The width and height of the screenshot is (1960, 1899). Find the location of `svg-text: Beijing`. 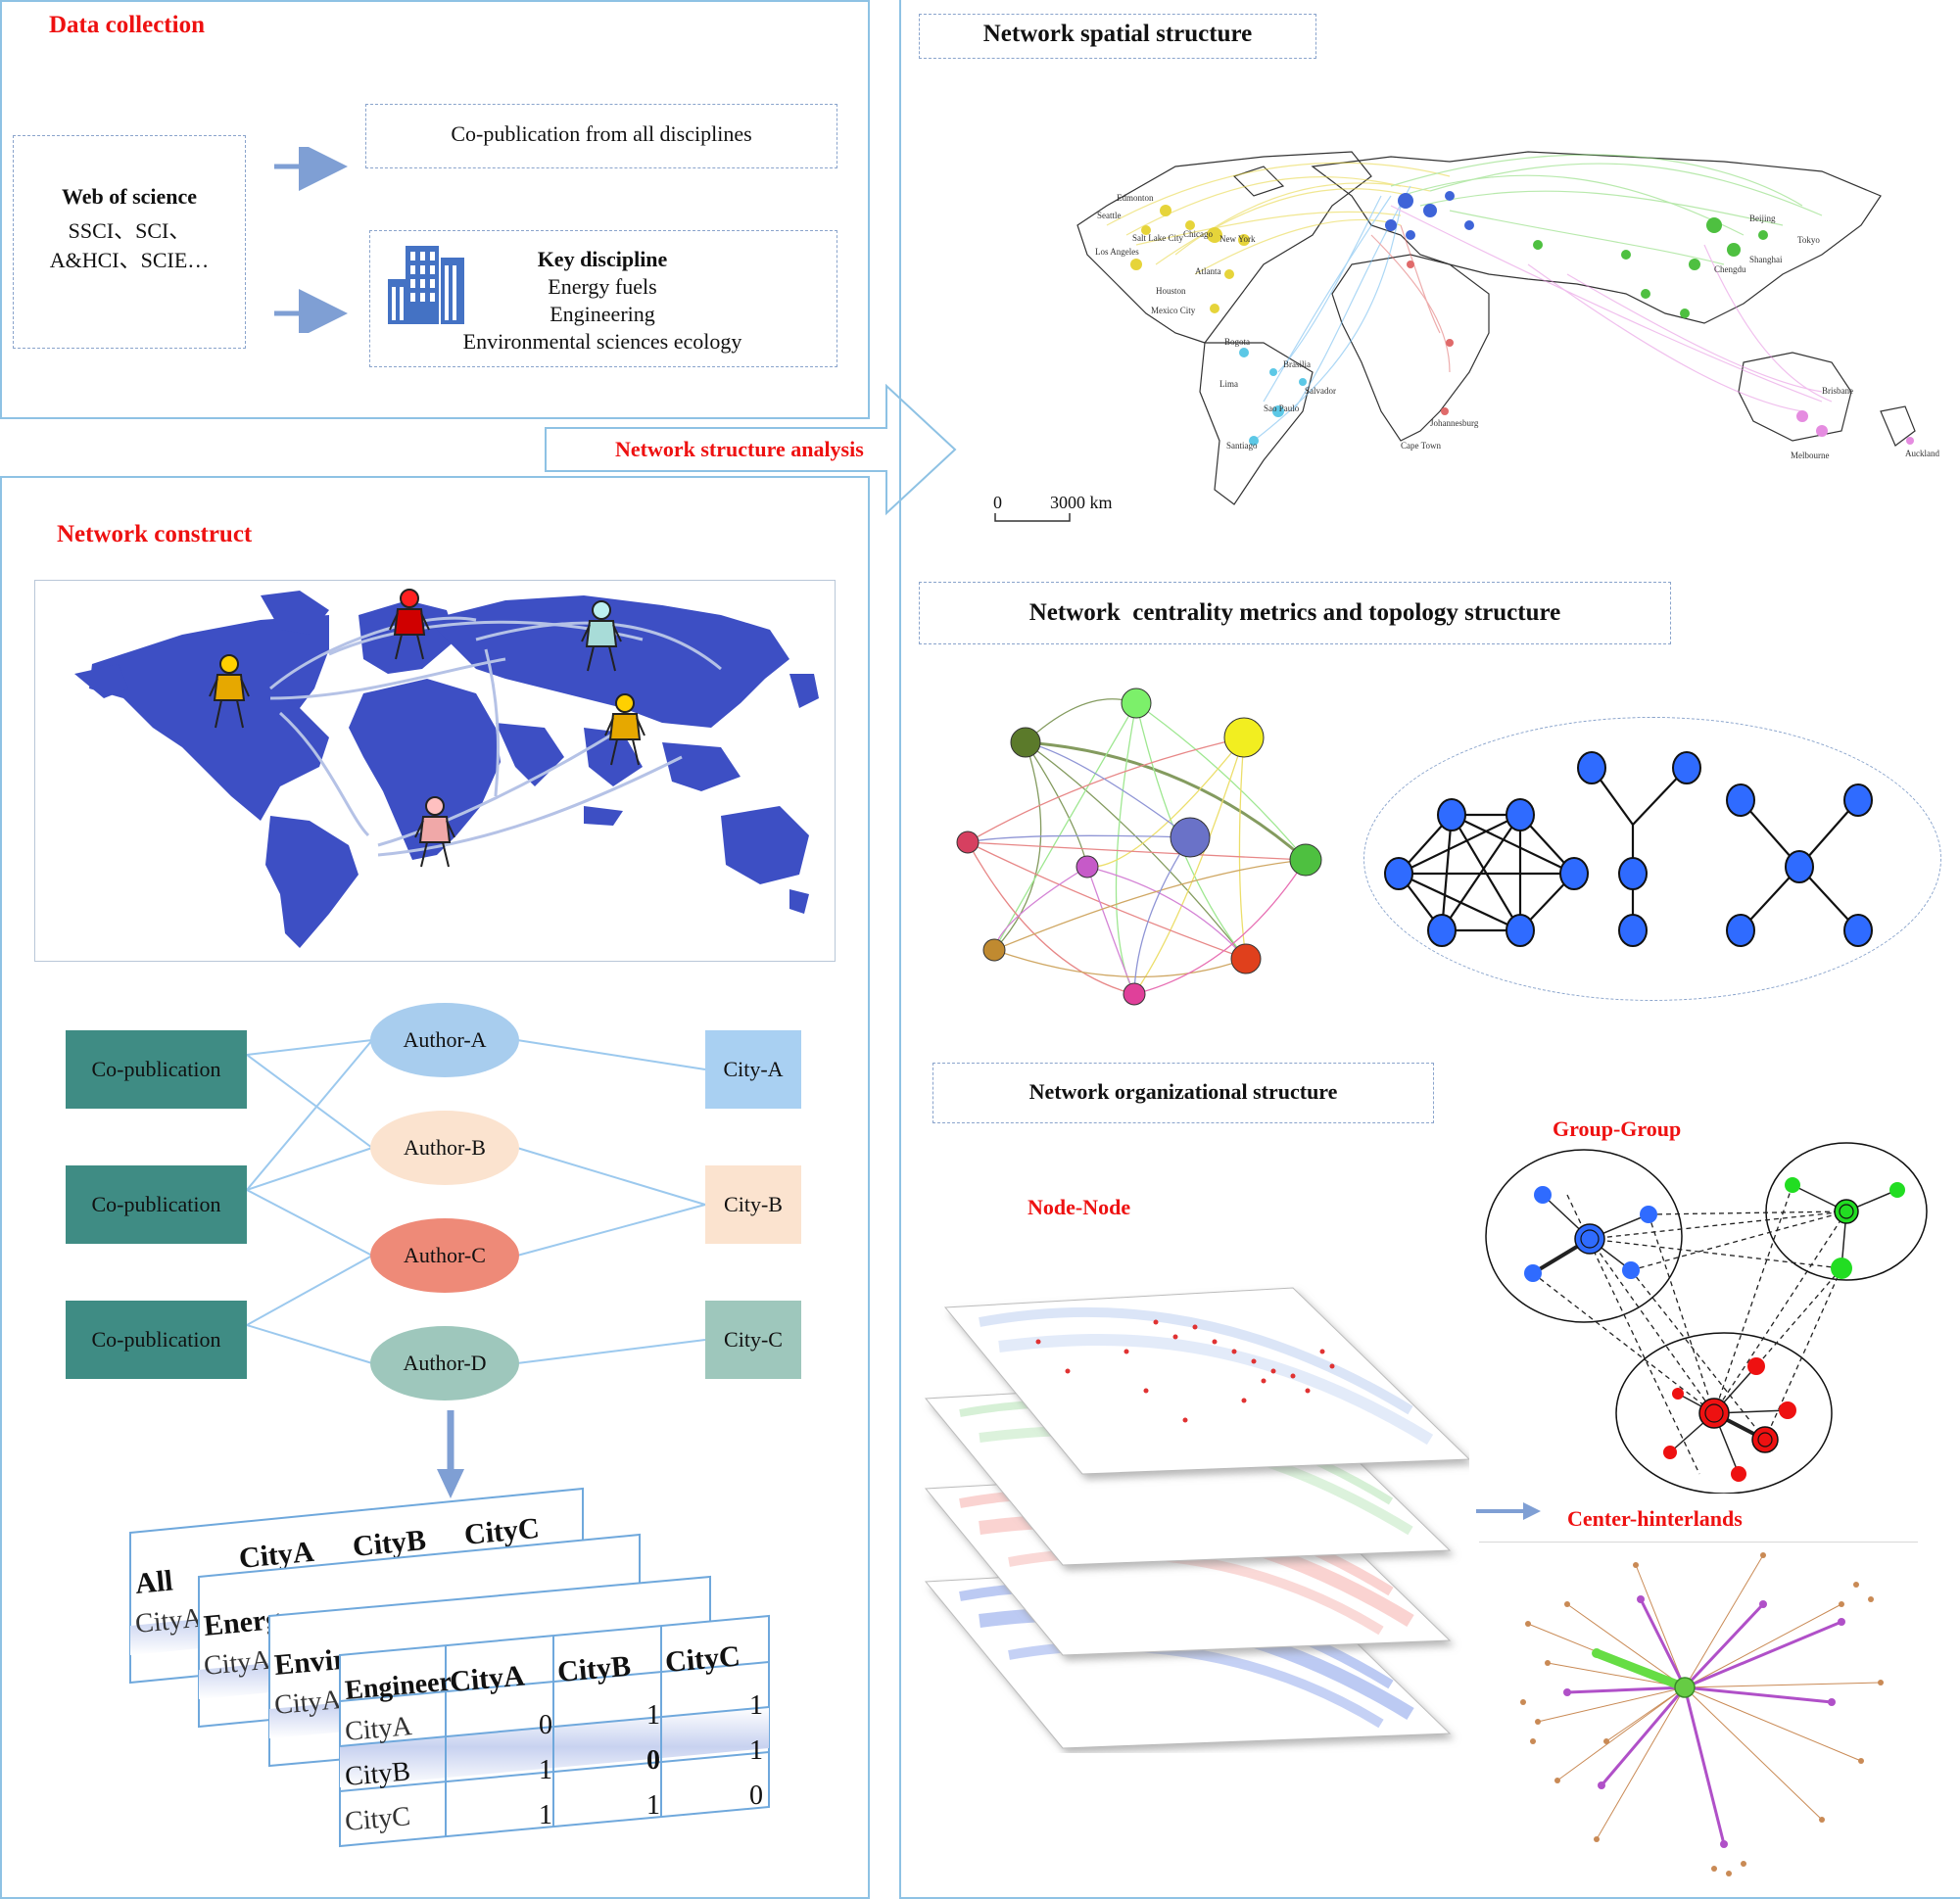

svg-text: Beijing is located at coordinates (1763, 218).